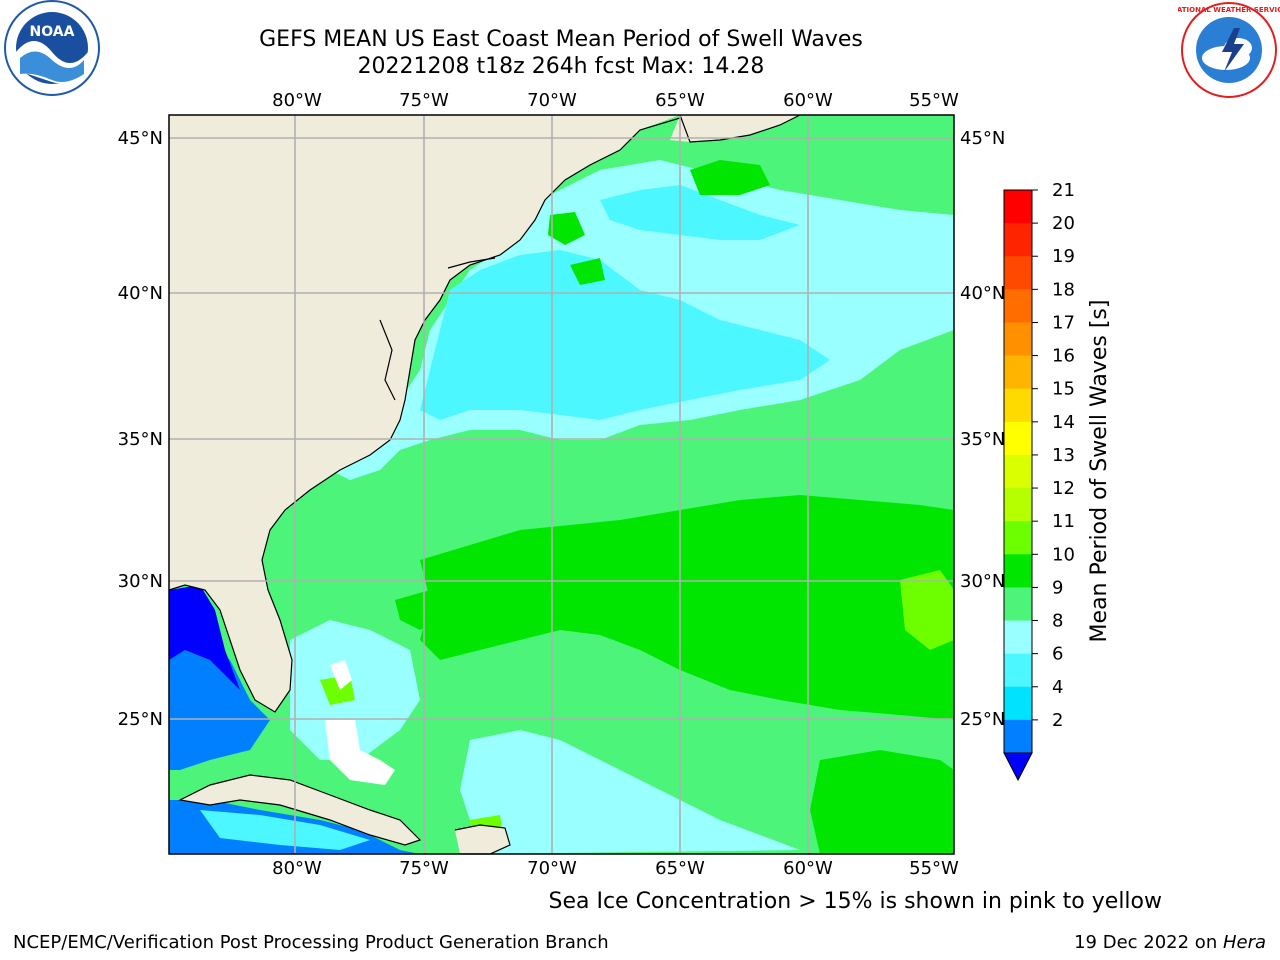 The image size is (1280, 960). I want to click on swell-zone-green-spot, so click(566, 228).